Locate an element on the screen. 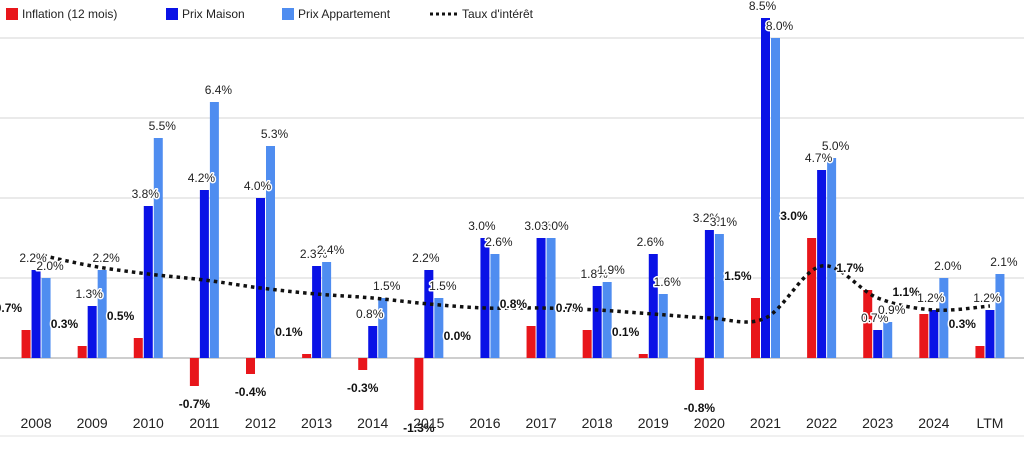 The height and width of the screenshot is (452, 1024). prix-appartement-label: 5.0% is located at coordinates (836, 146).